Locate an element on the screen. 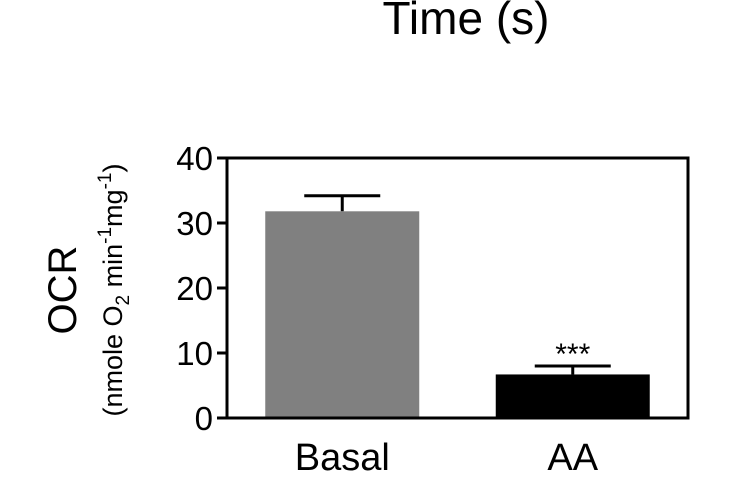 The width and height of the screenshot is (734, 496). bar-basal is located at coordinates (342, 314).